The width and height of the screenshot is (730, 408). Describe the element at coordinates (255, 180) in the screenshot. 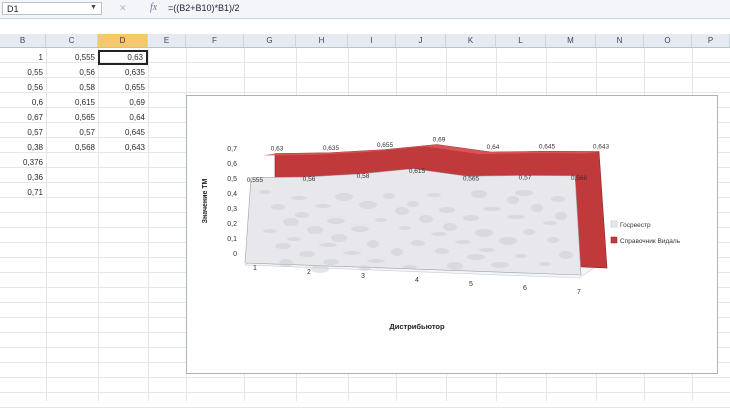

I see `data-label-gosreestr: 0,555` at that location.